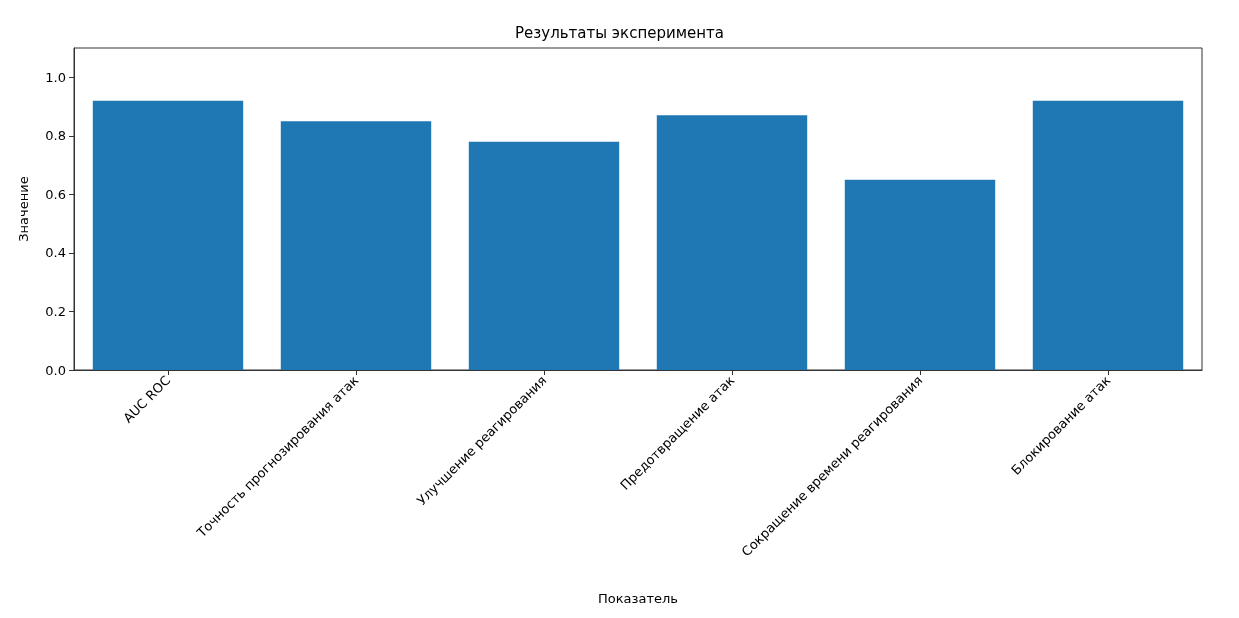 This screenshot has height=618, width=1239. Describe the element at coordinates (638, 598) in the screenshot. I see `x-axis-title: Показатель` at that location.